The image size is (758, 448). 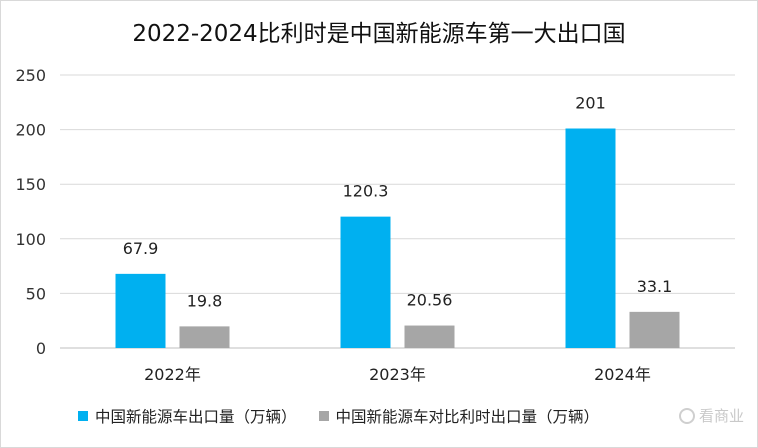 I want to click on x-axis: 2022年 2023年 2024年, so click(x=397, y=374).